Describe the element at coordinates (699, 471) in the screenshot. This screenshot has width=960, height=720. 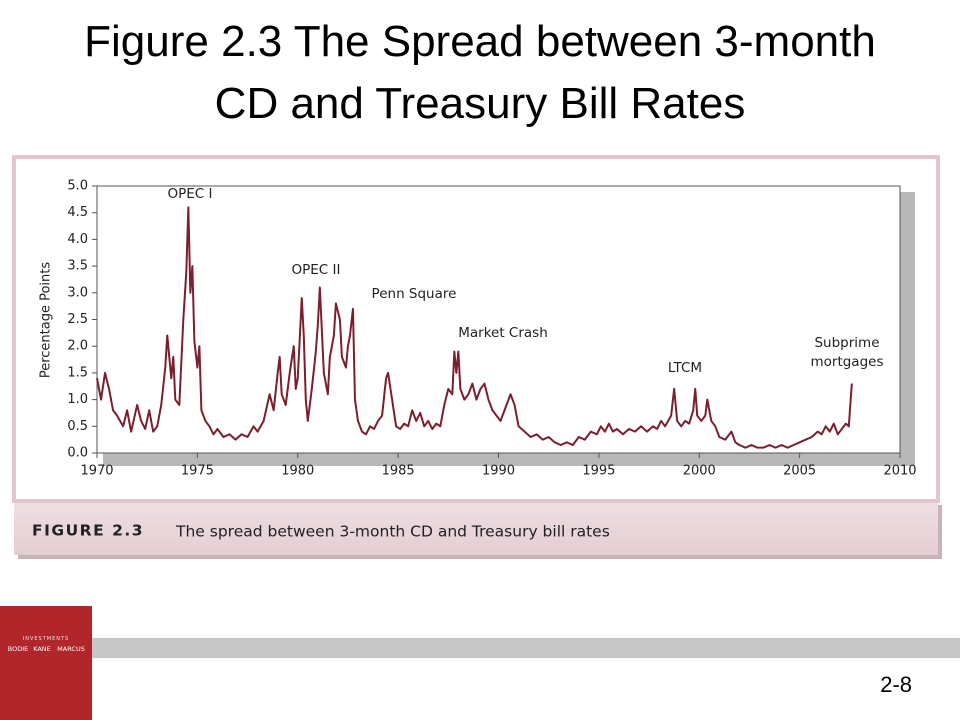
I see `x-tick-label: 2000` at that location.